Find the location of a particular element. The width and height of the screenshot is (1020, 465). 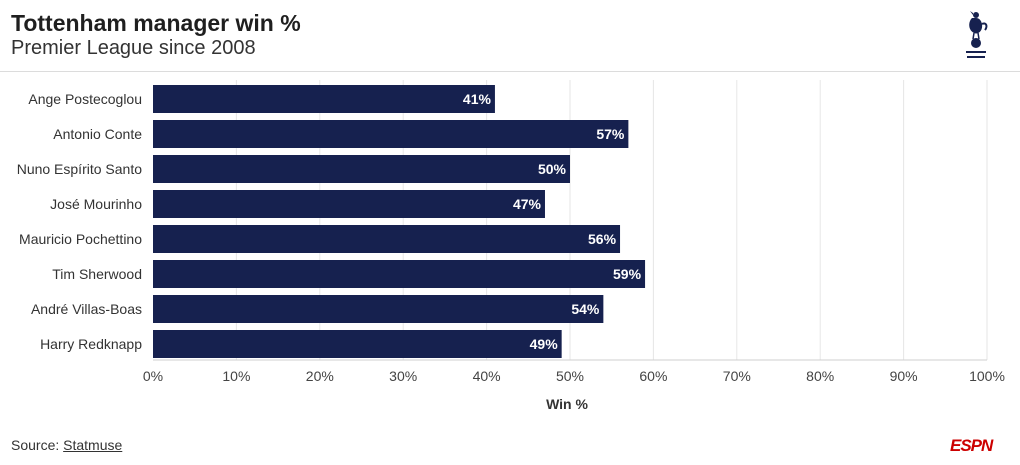

x-axis-label: Win % is located at coordinates (567, 404).